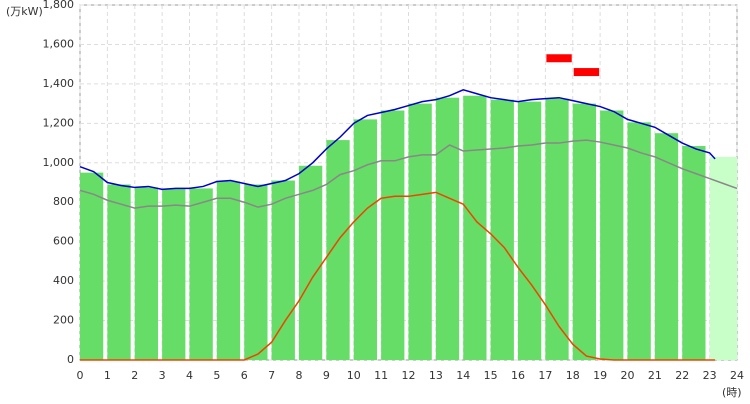 The image size is (750, 404). Describe the element at coordinates (80, 375) in the screenshot. I see `x-tick-label: 0` at that location.